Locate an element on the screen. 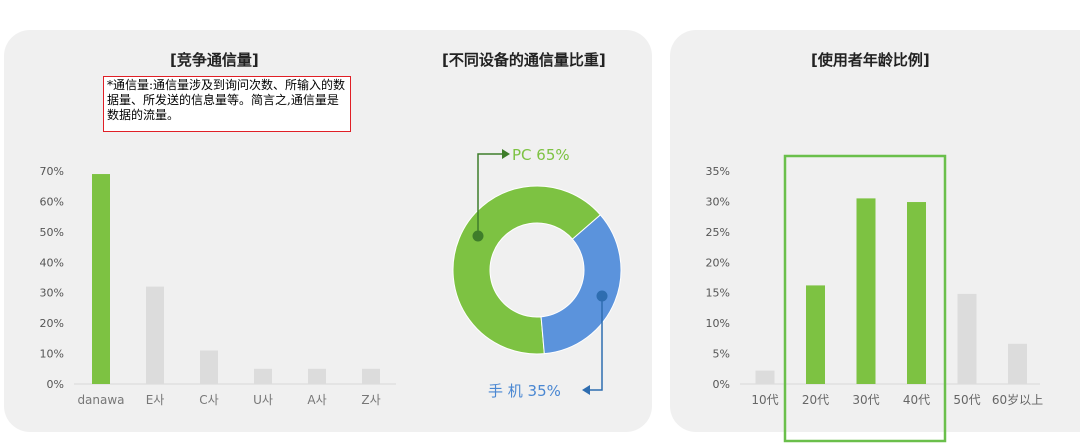  device-share-title: [不同设备的通信量比重] is located at coordinates (524, 60).